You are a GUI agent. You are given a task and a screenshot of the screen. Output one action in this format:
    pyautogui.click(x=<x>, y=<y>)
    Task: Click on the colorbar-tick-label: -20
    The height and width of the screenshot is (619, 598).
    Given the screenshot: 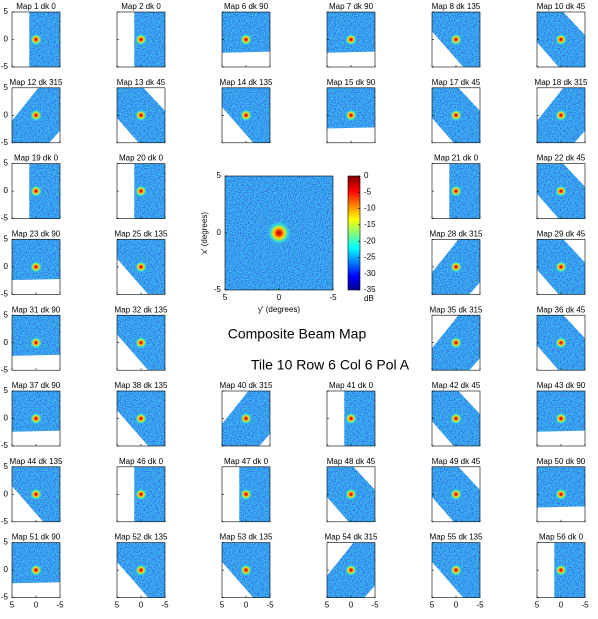 What is the action you would take?
    pyautogui.click(x=370, y=240)
    